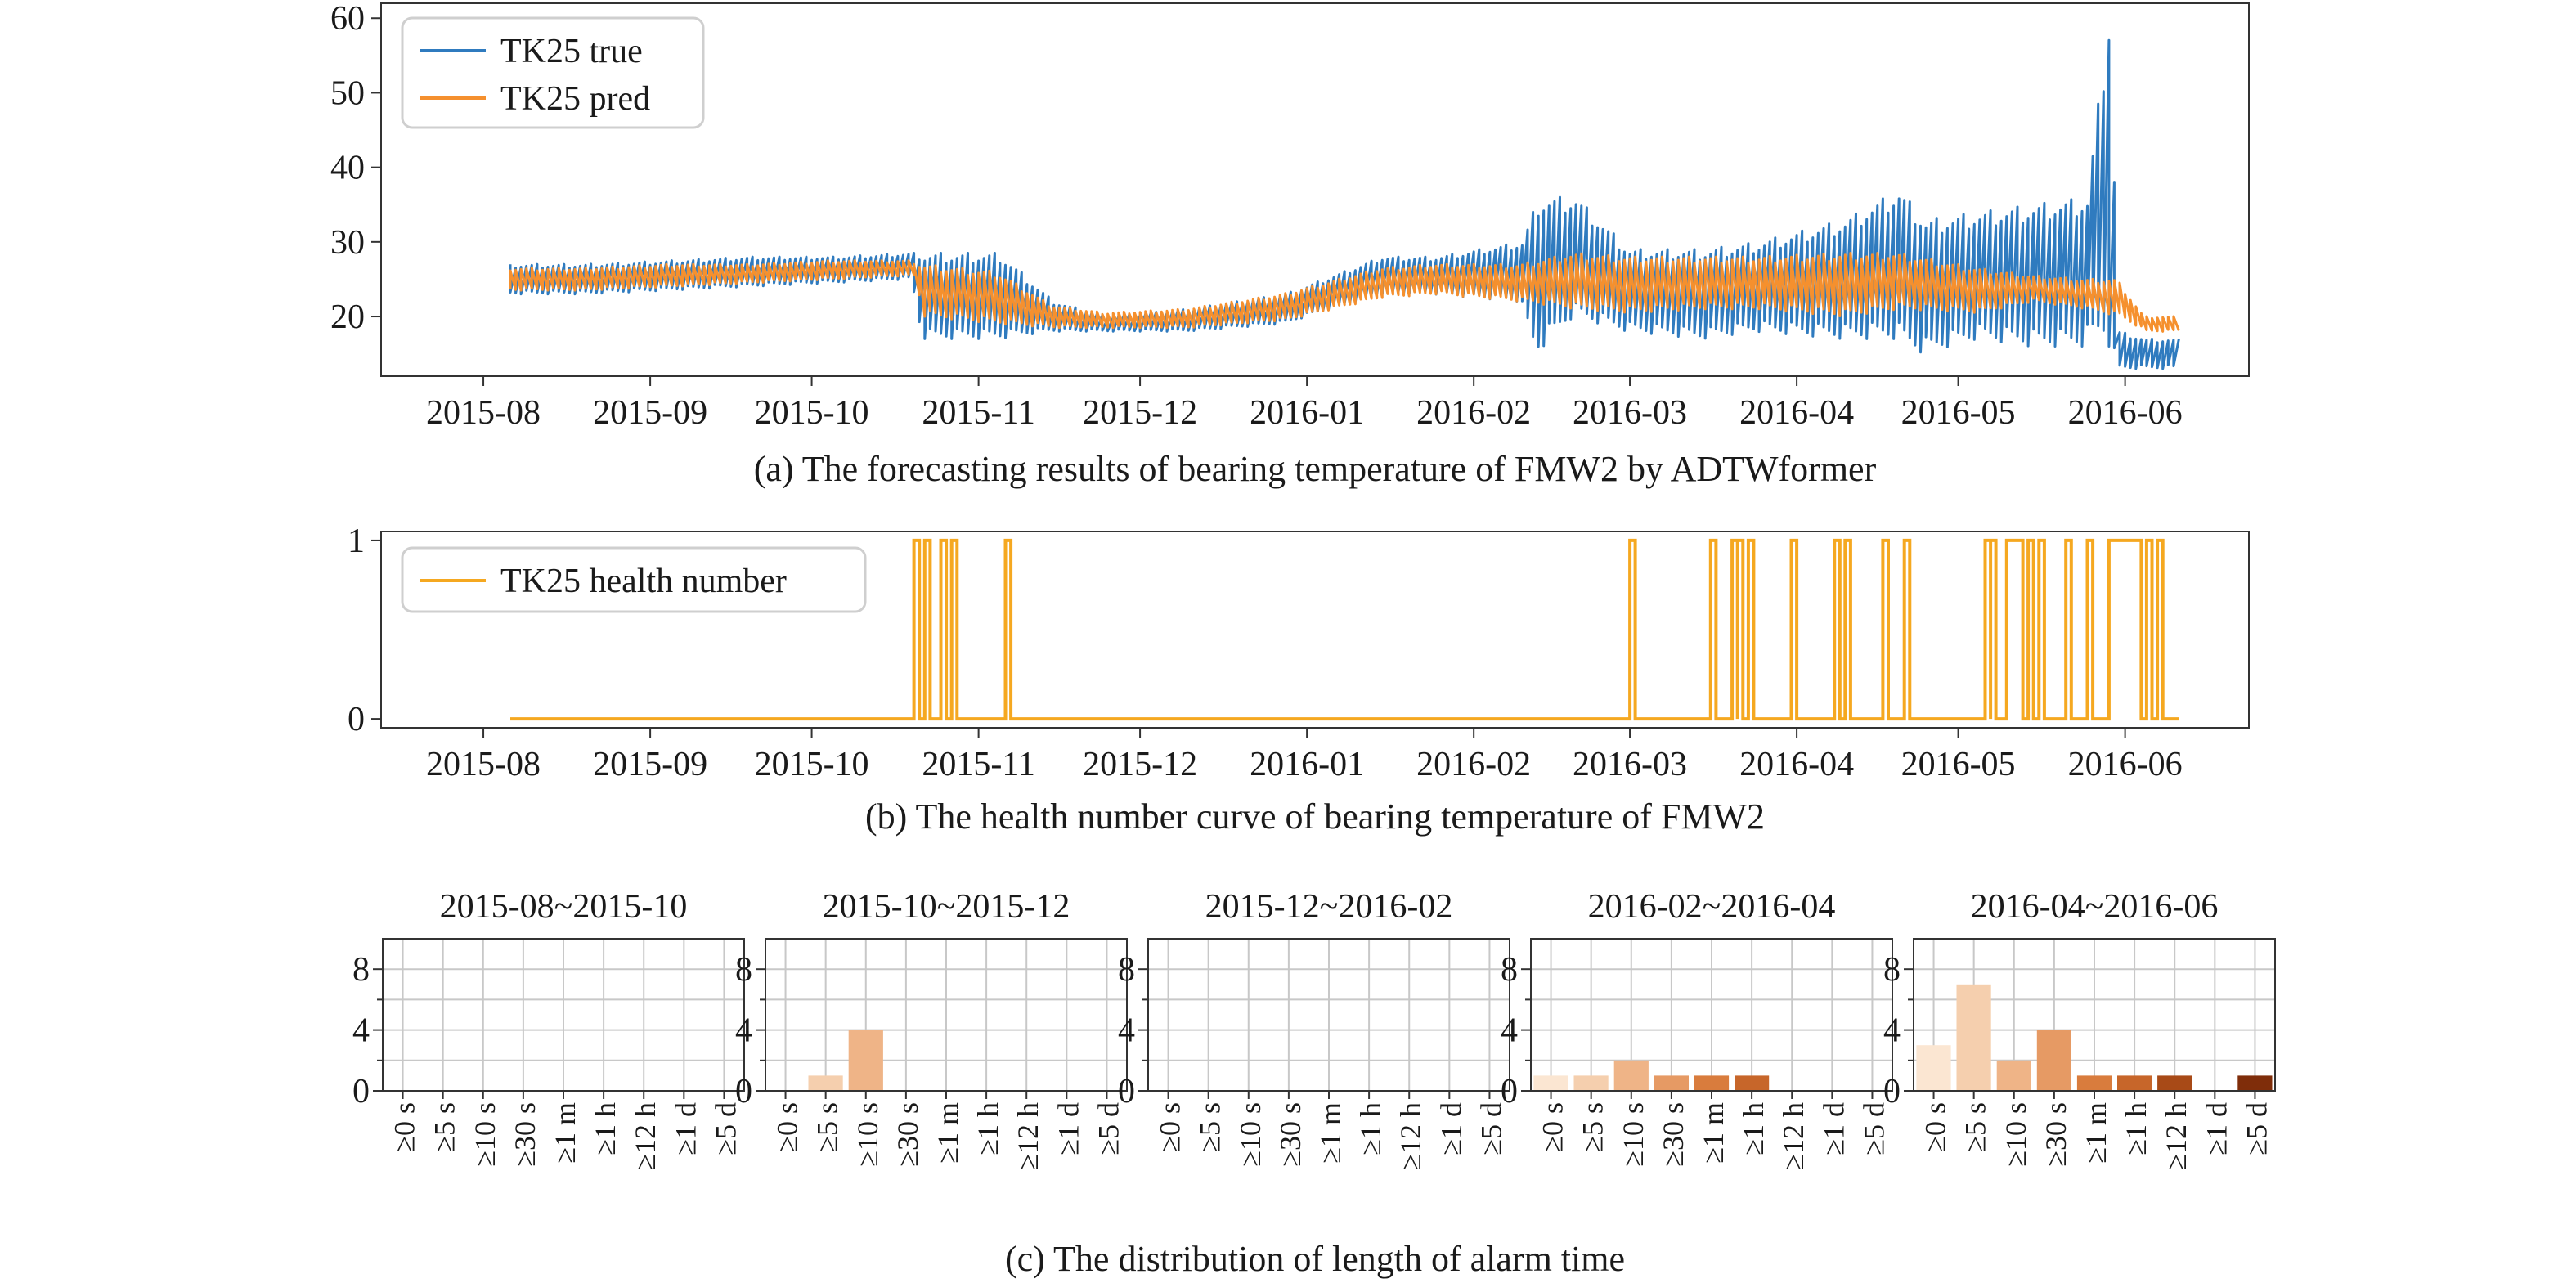  What do you see at coordinates (347, 168) in the screenshot?
I see `y-tick-label: 40` at bounding box center [347, 168].